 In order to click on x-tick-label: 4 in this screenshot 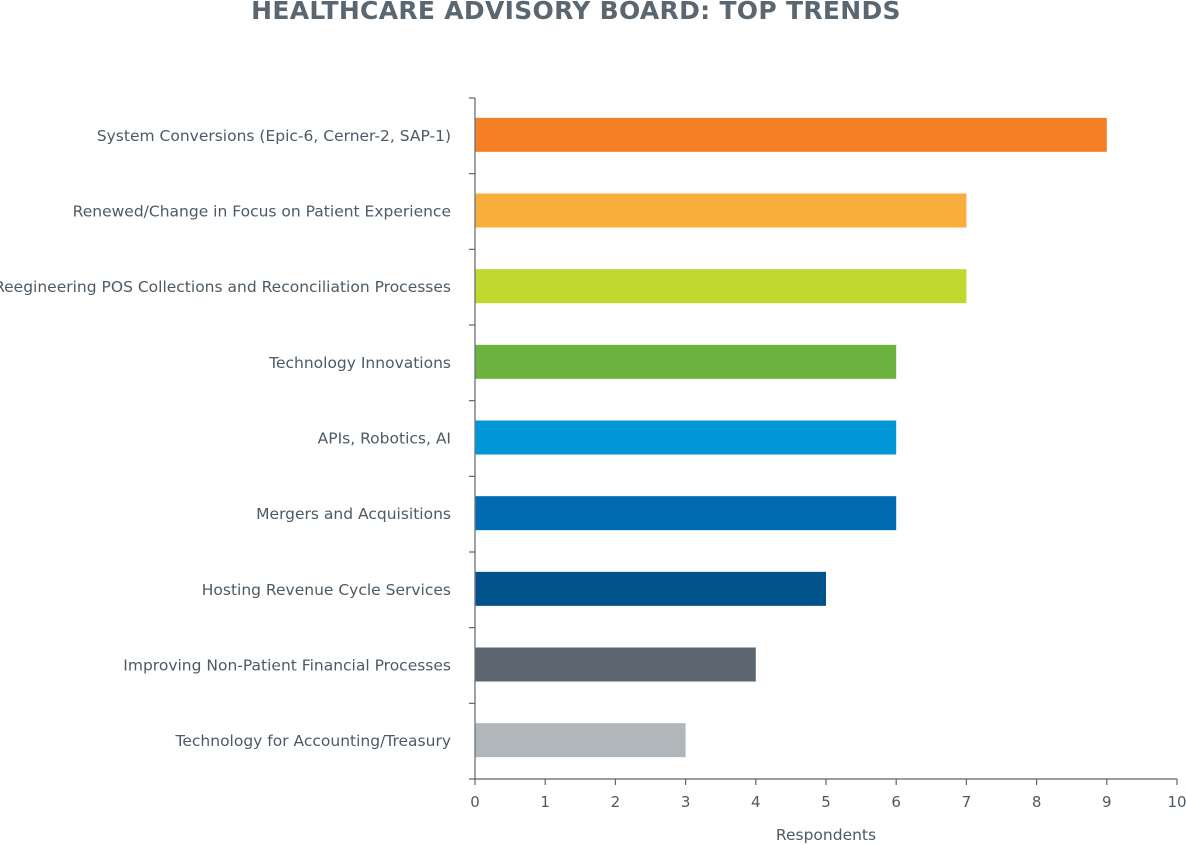, I will do `click(756, 802)`.